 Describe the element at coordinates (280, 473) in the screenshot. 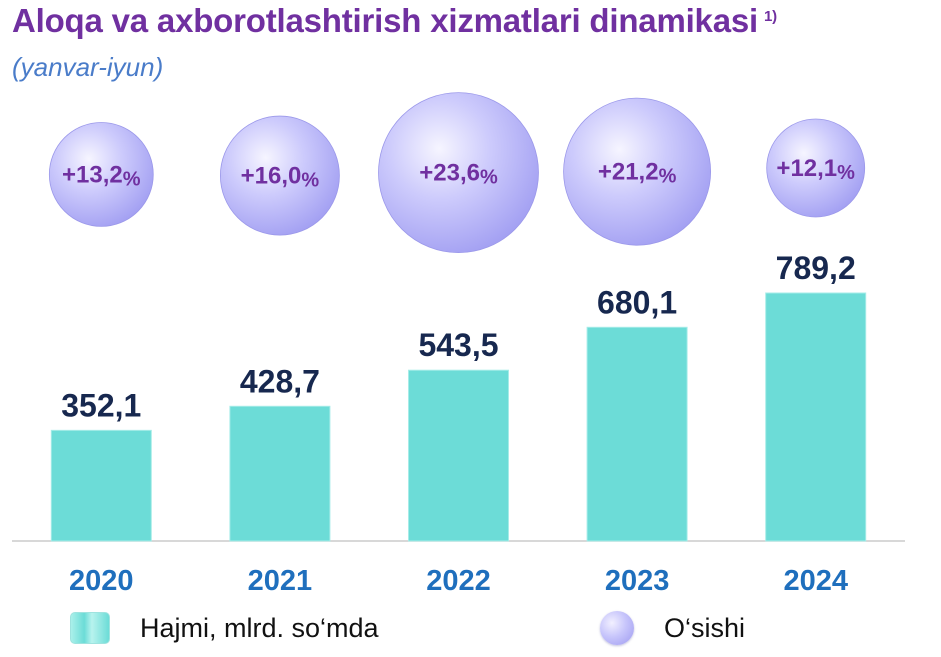

I see `bar-2021` at that location.